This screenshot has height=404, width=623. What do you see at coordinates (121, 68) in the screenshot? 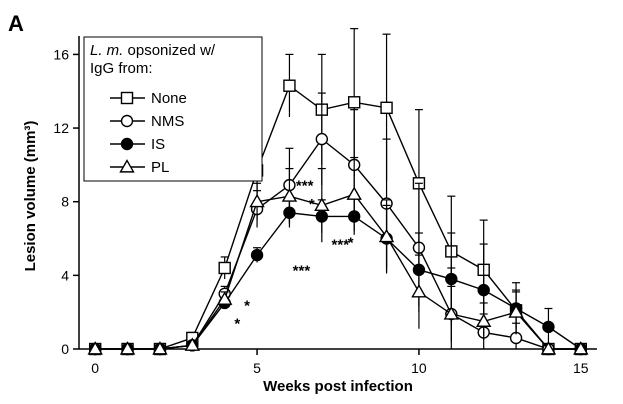
I see `legend-title-line2: IgG from:` at bounding box center [121, 68].